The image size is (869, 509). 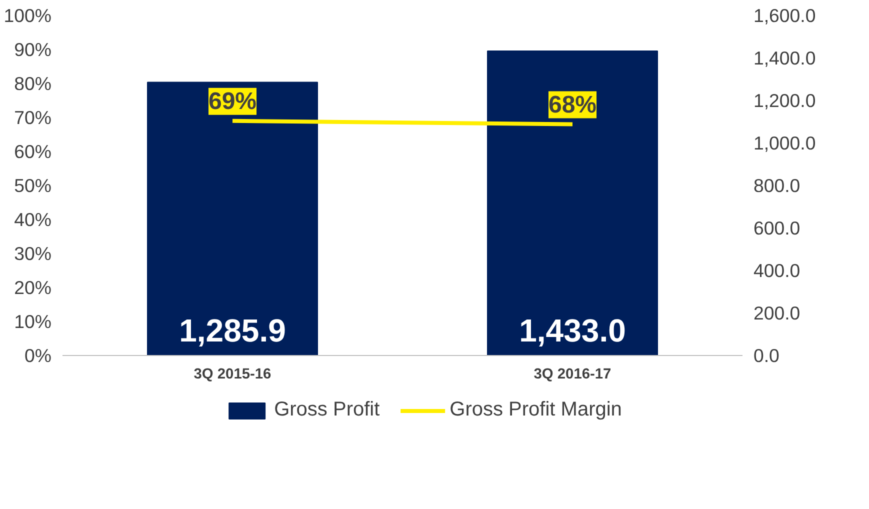 What do you see at coordinates (572, 330) in the screenshot?
I see `data-label: 1,433.0` at bounding box center [572, 330].